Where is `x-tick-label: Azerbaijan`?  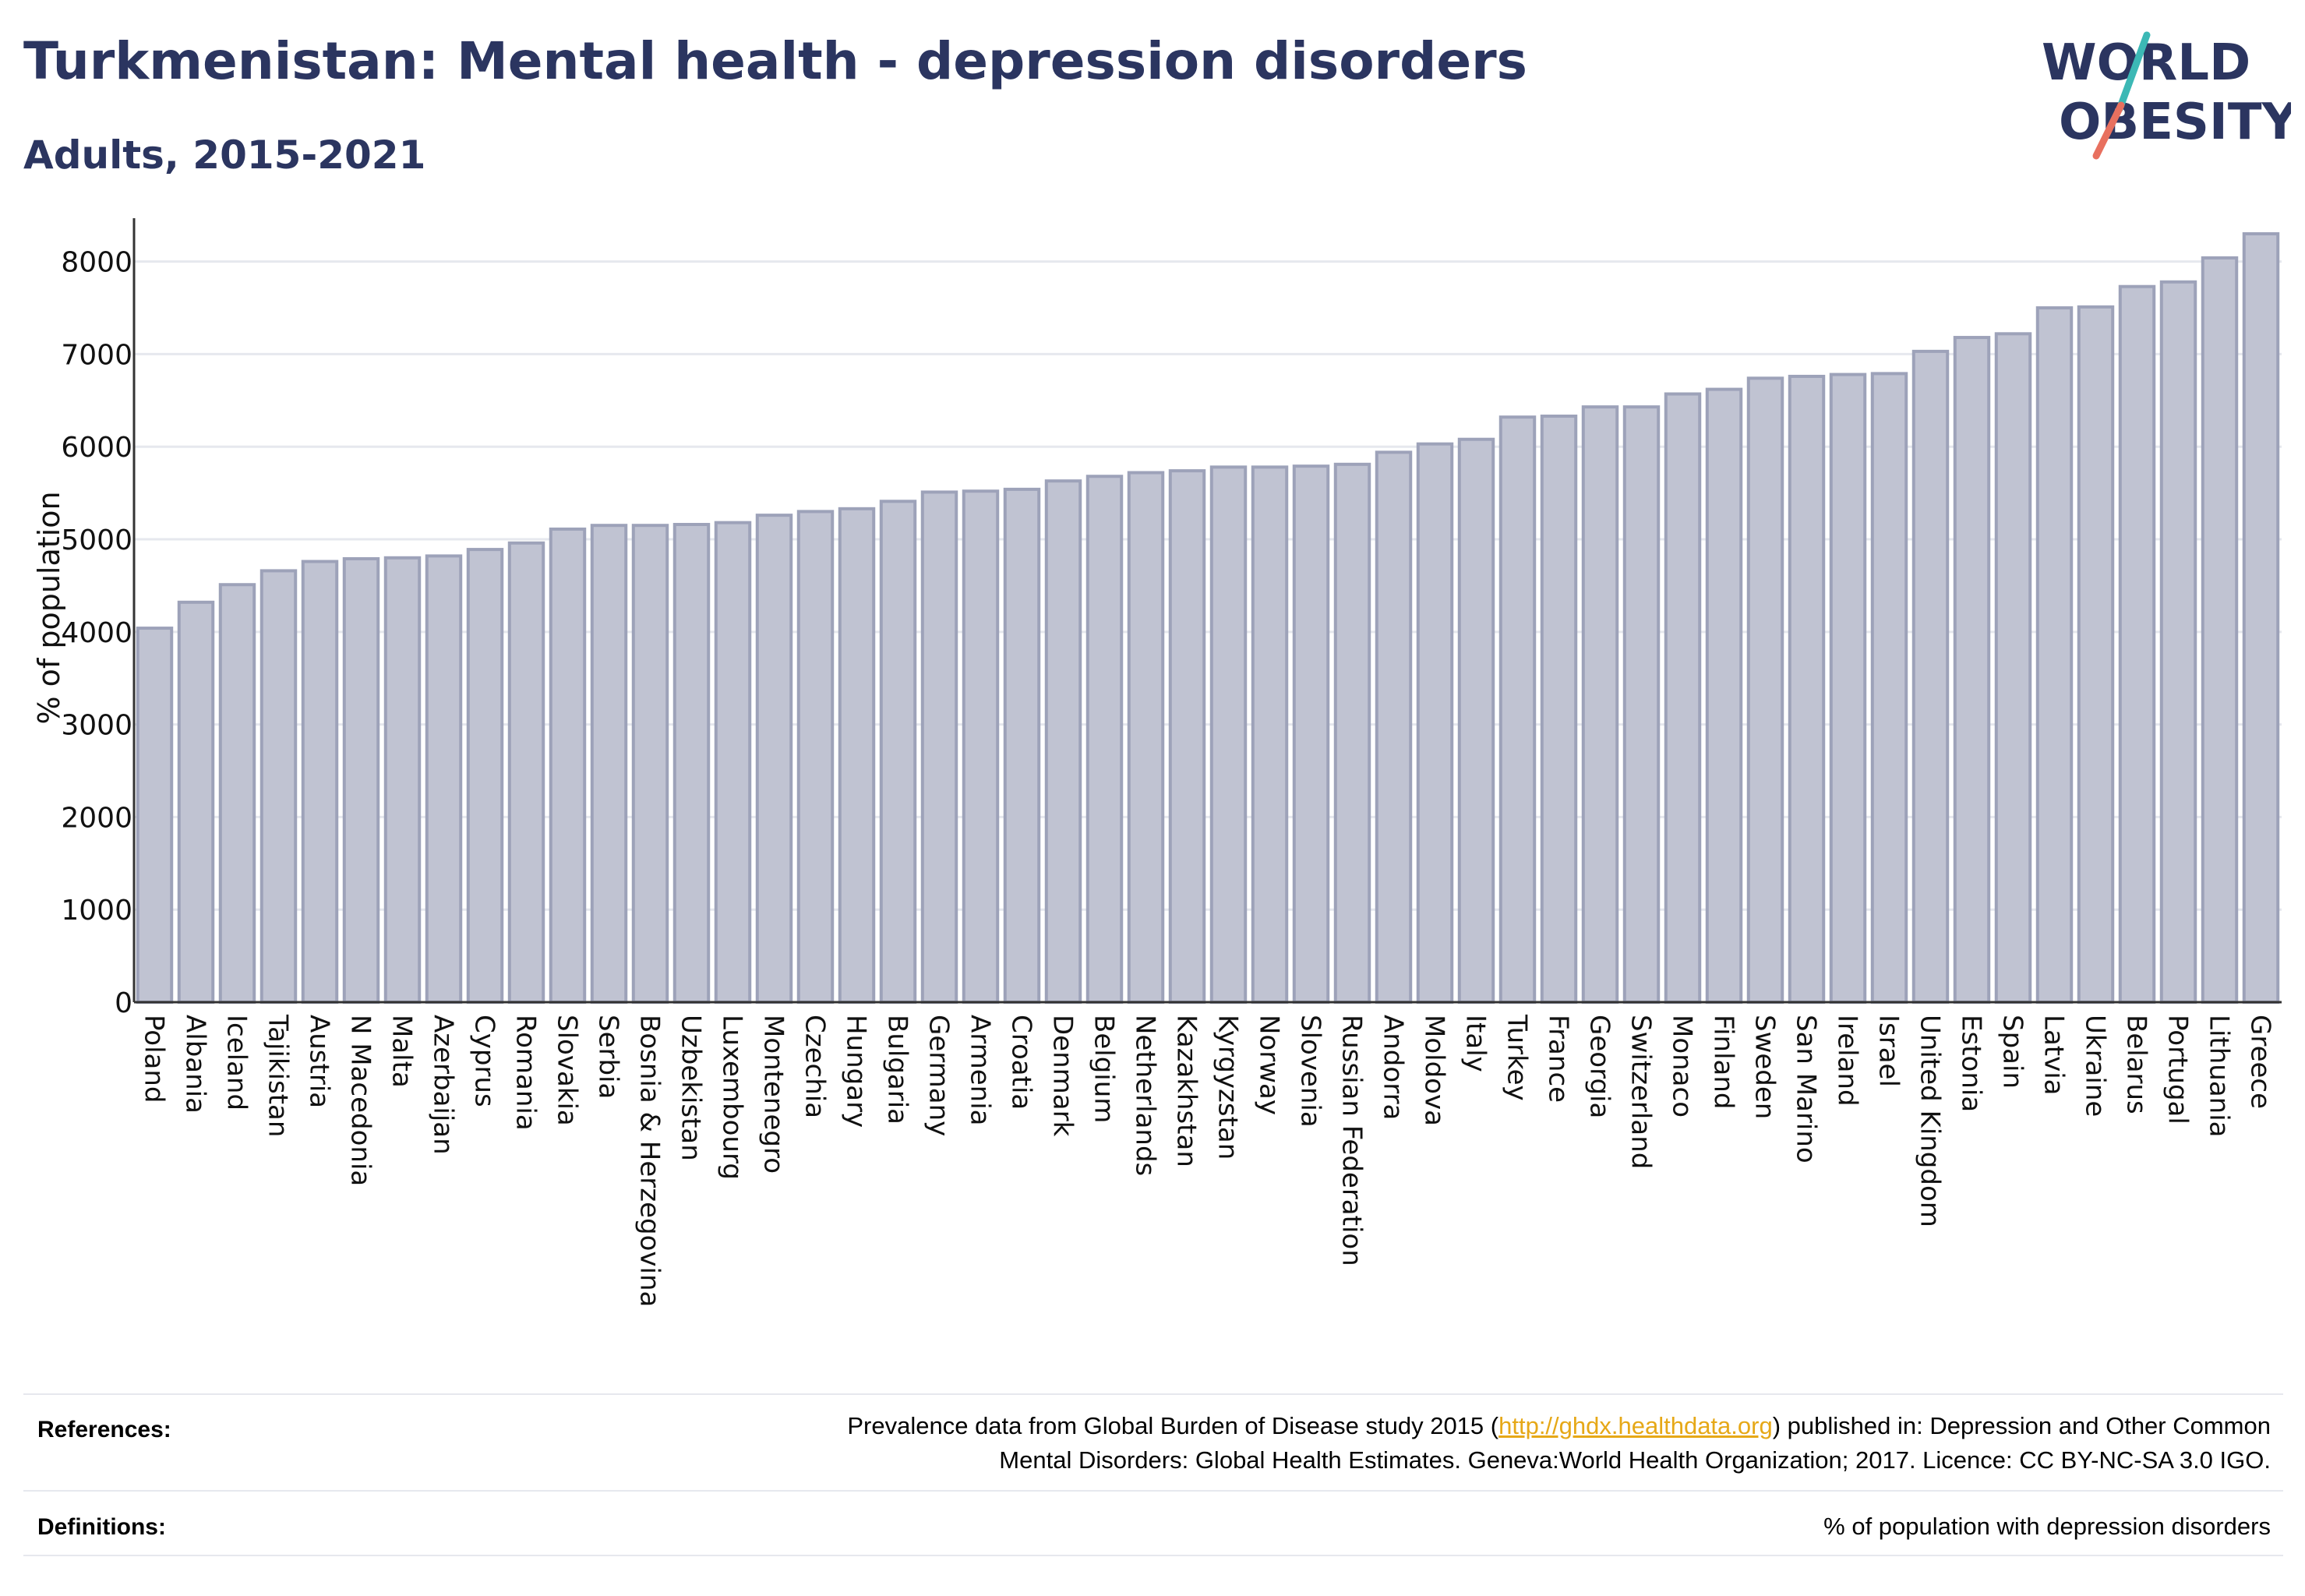 x-tick-label: Azerbaijan is located at coordinates (443, 1085).